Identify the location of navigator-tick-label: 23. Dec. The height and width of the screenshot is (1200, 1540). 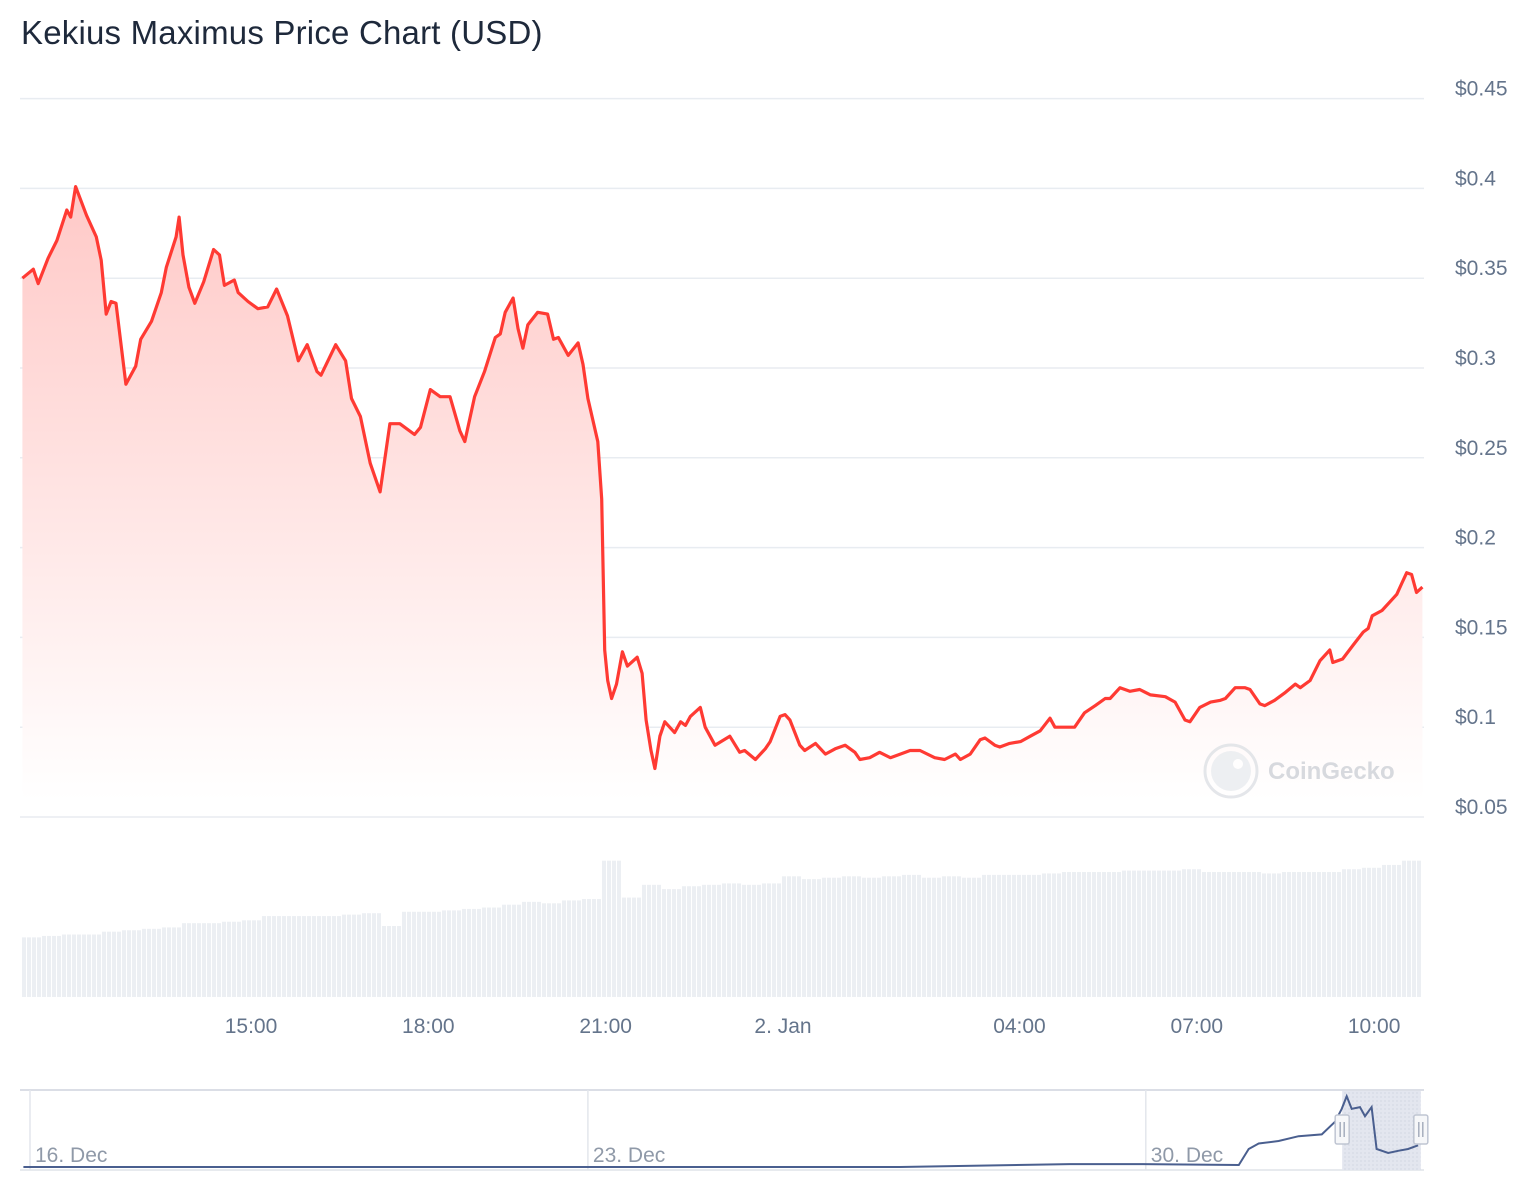
(629, 1155).